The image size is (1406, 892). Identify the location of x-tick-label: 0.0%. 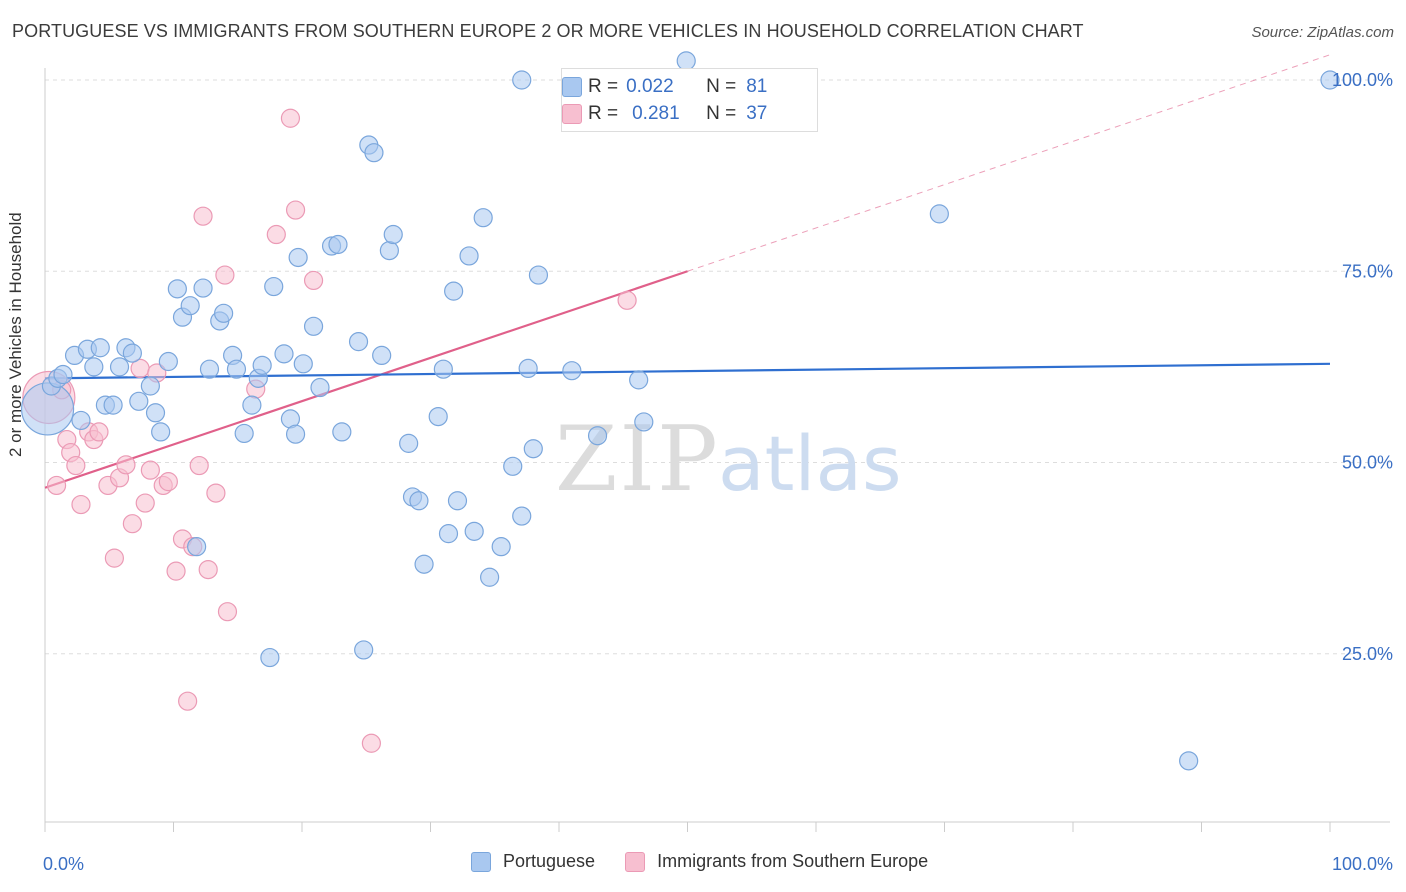
(63, 864).